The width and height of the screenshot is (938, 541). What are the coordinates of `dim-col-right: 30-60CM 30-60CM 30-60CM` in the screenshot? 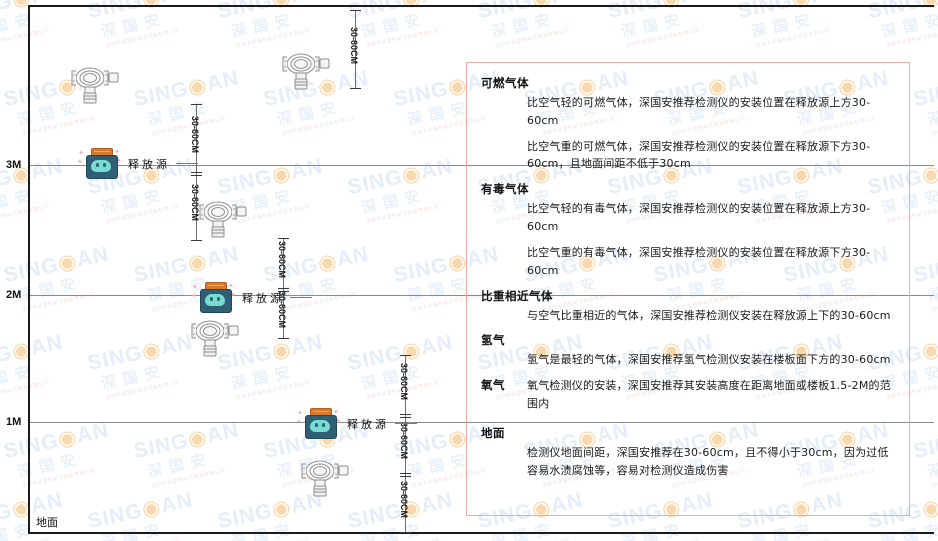 It's located at (405, 444).